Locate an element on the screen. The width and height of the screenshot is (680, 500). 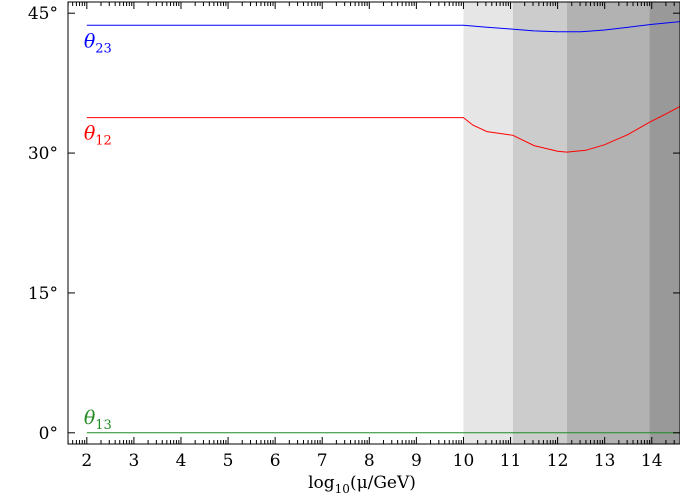
series-label-sub: 12 is located at coordinates (103, 141).